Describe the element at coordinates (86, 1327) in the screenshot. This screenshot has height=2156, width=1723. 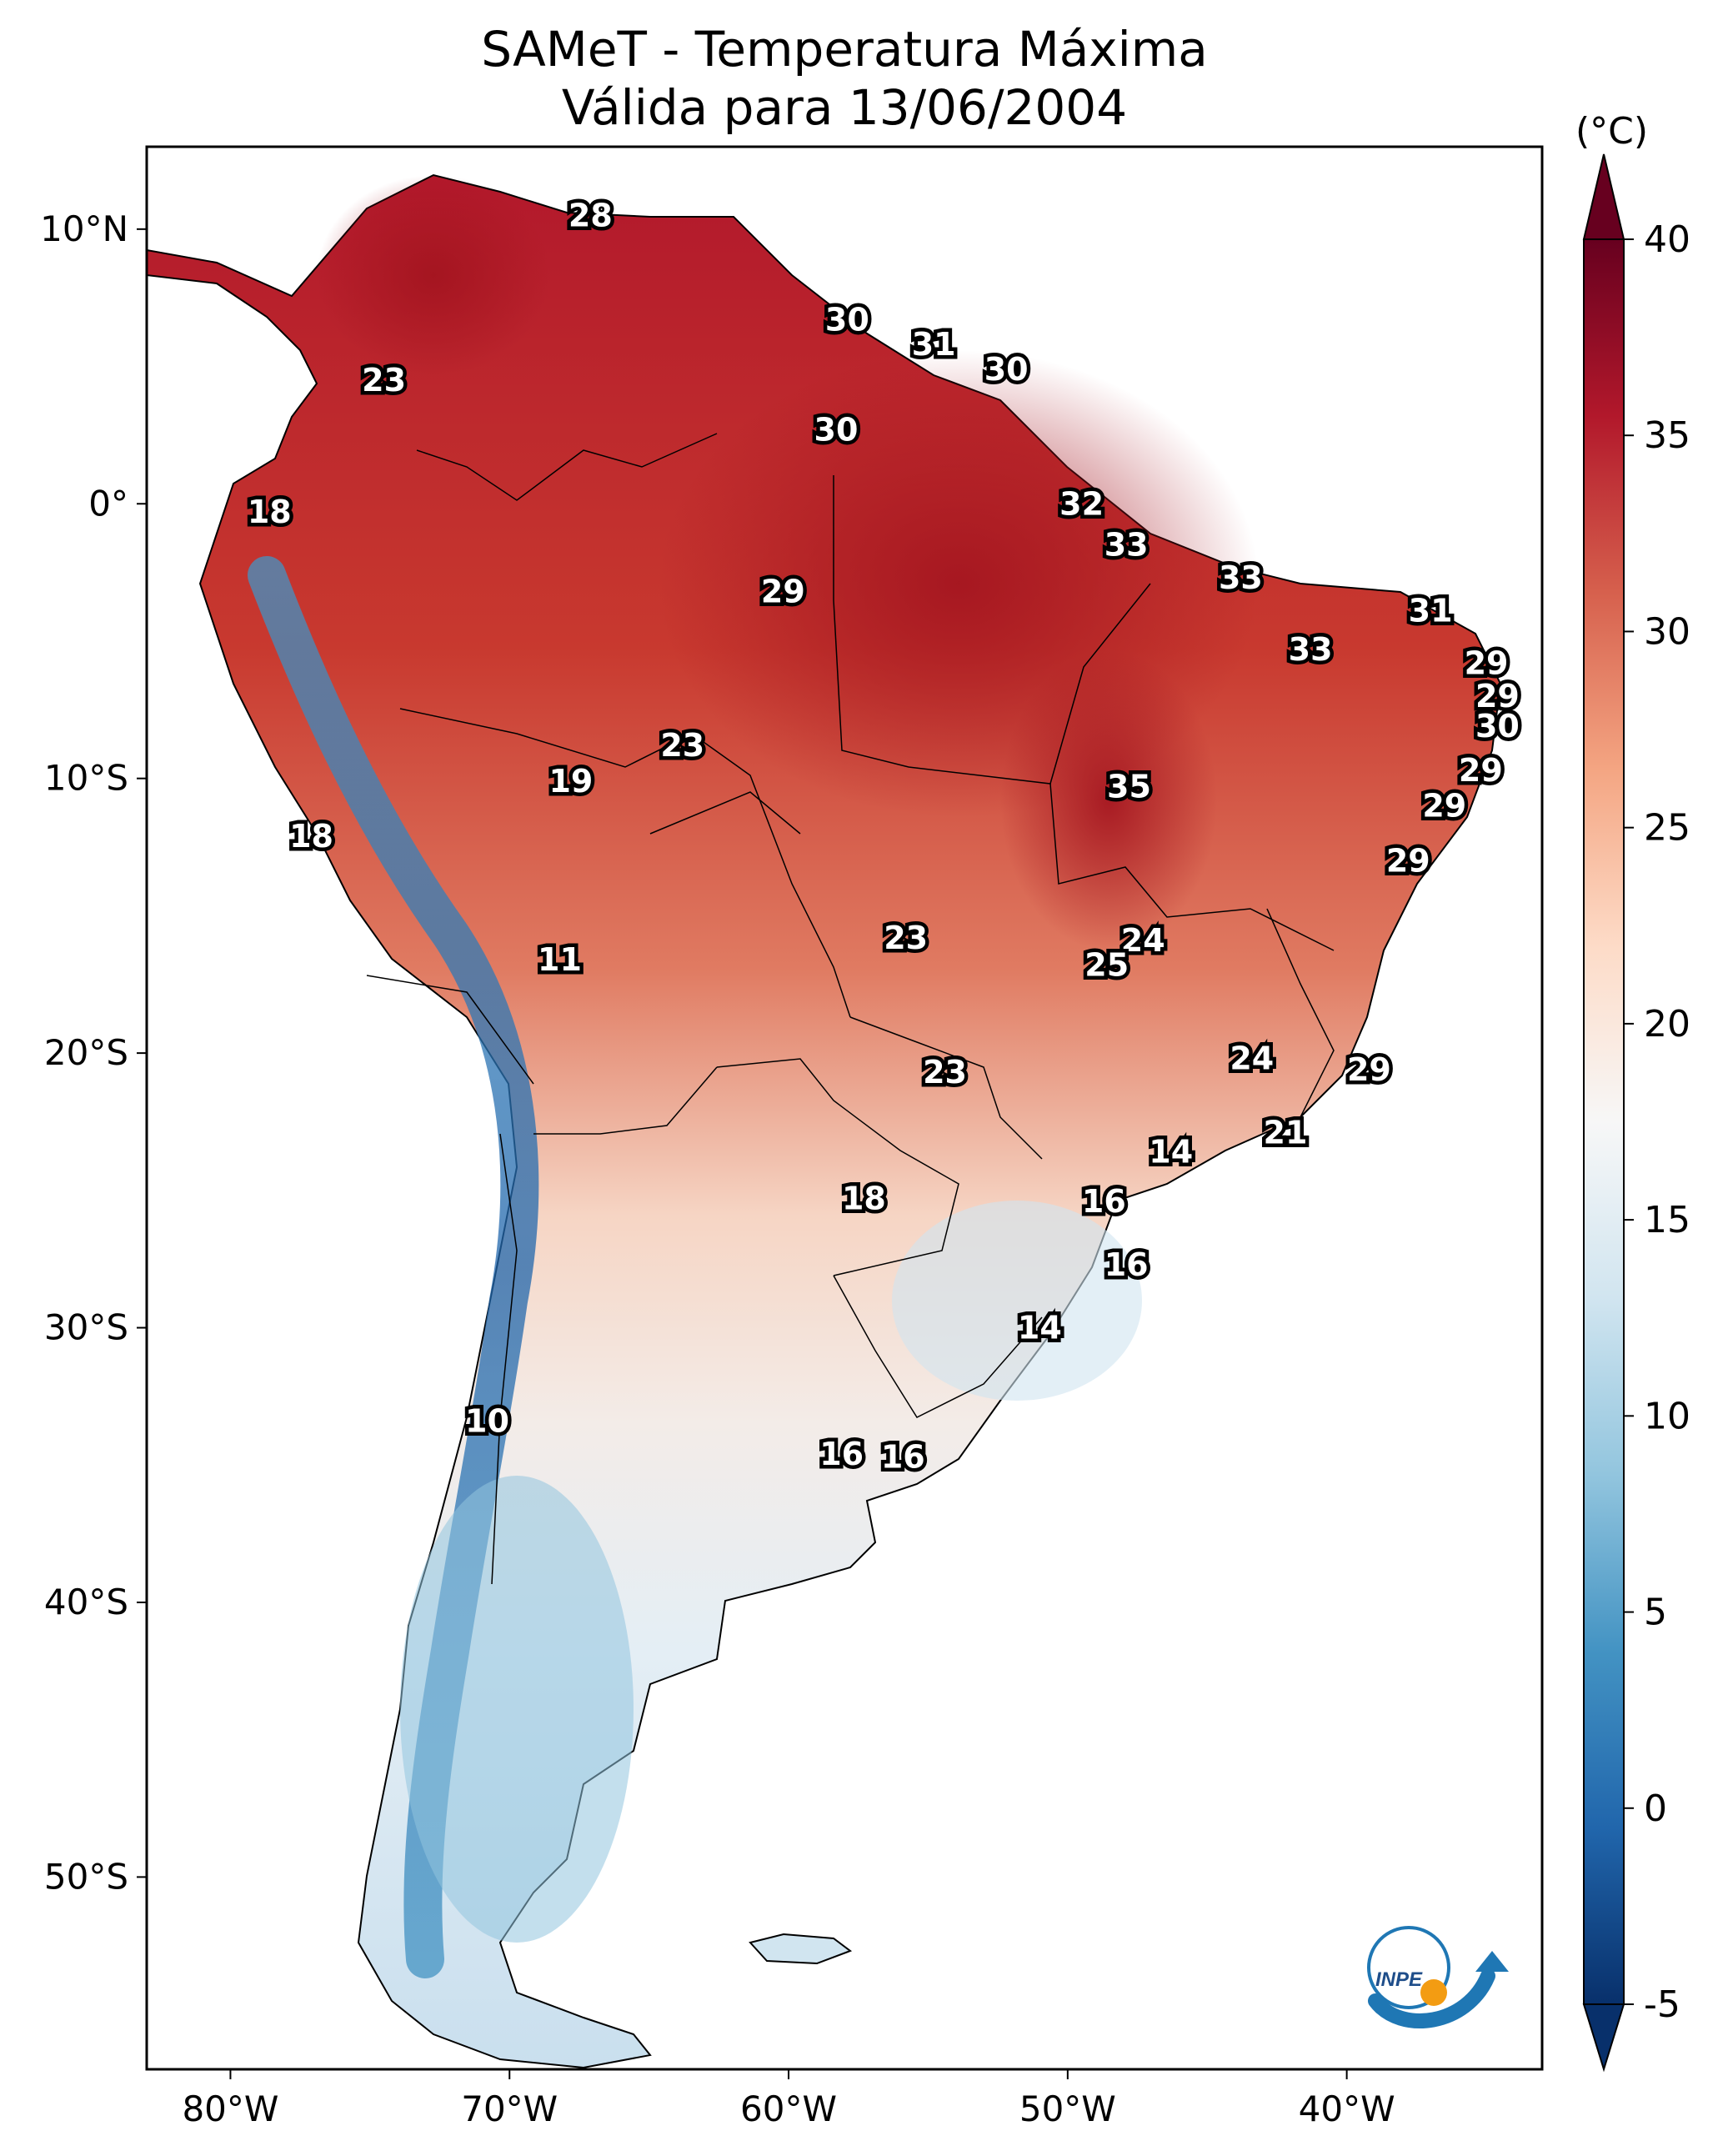
I see `lat-tick-label: 30°S` at that location.